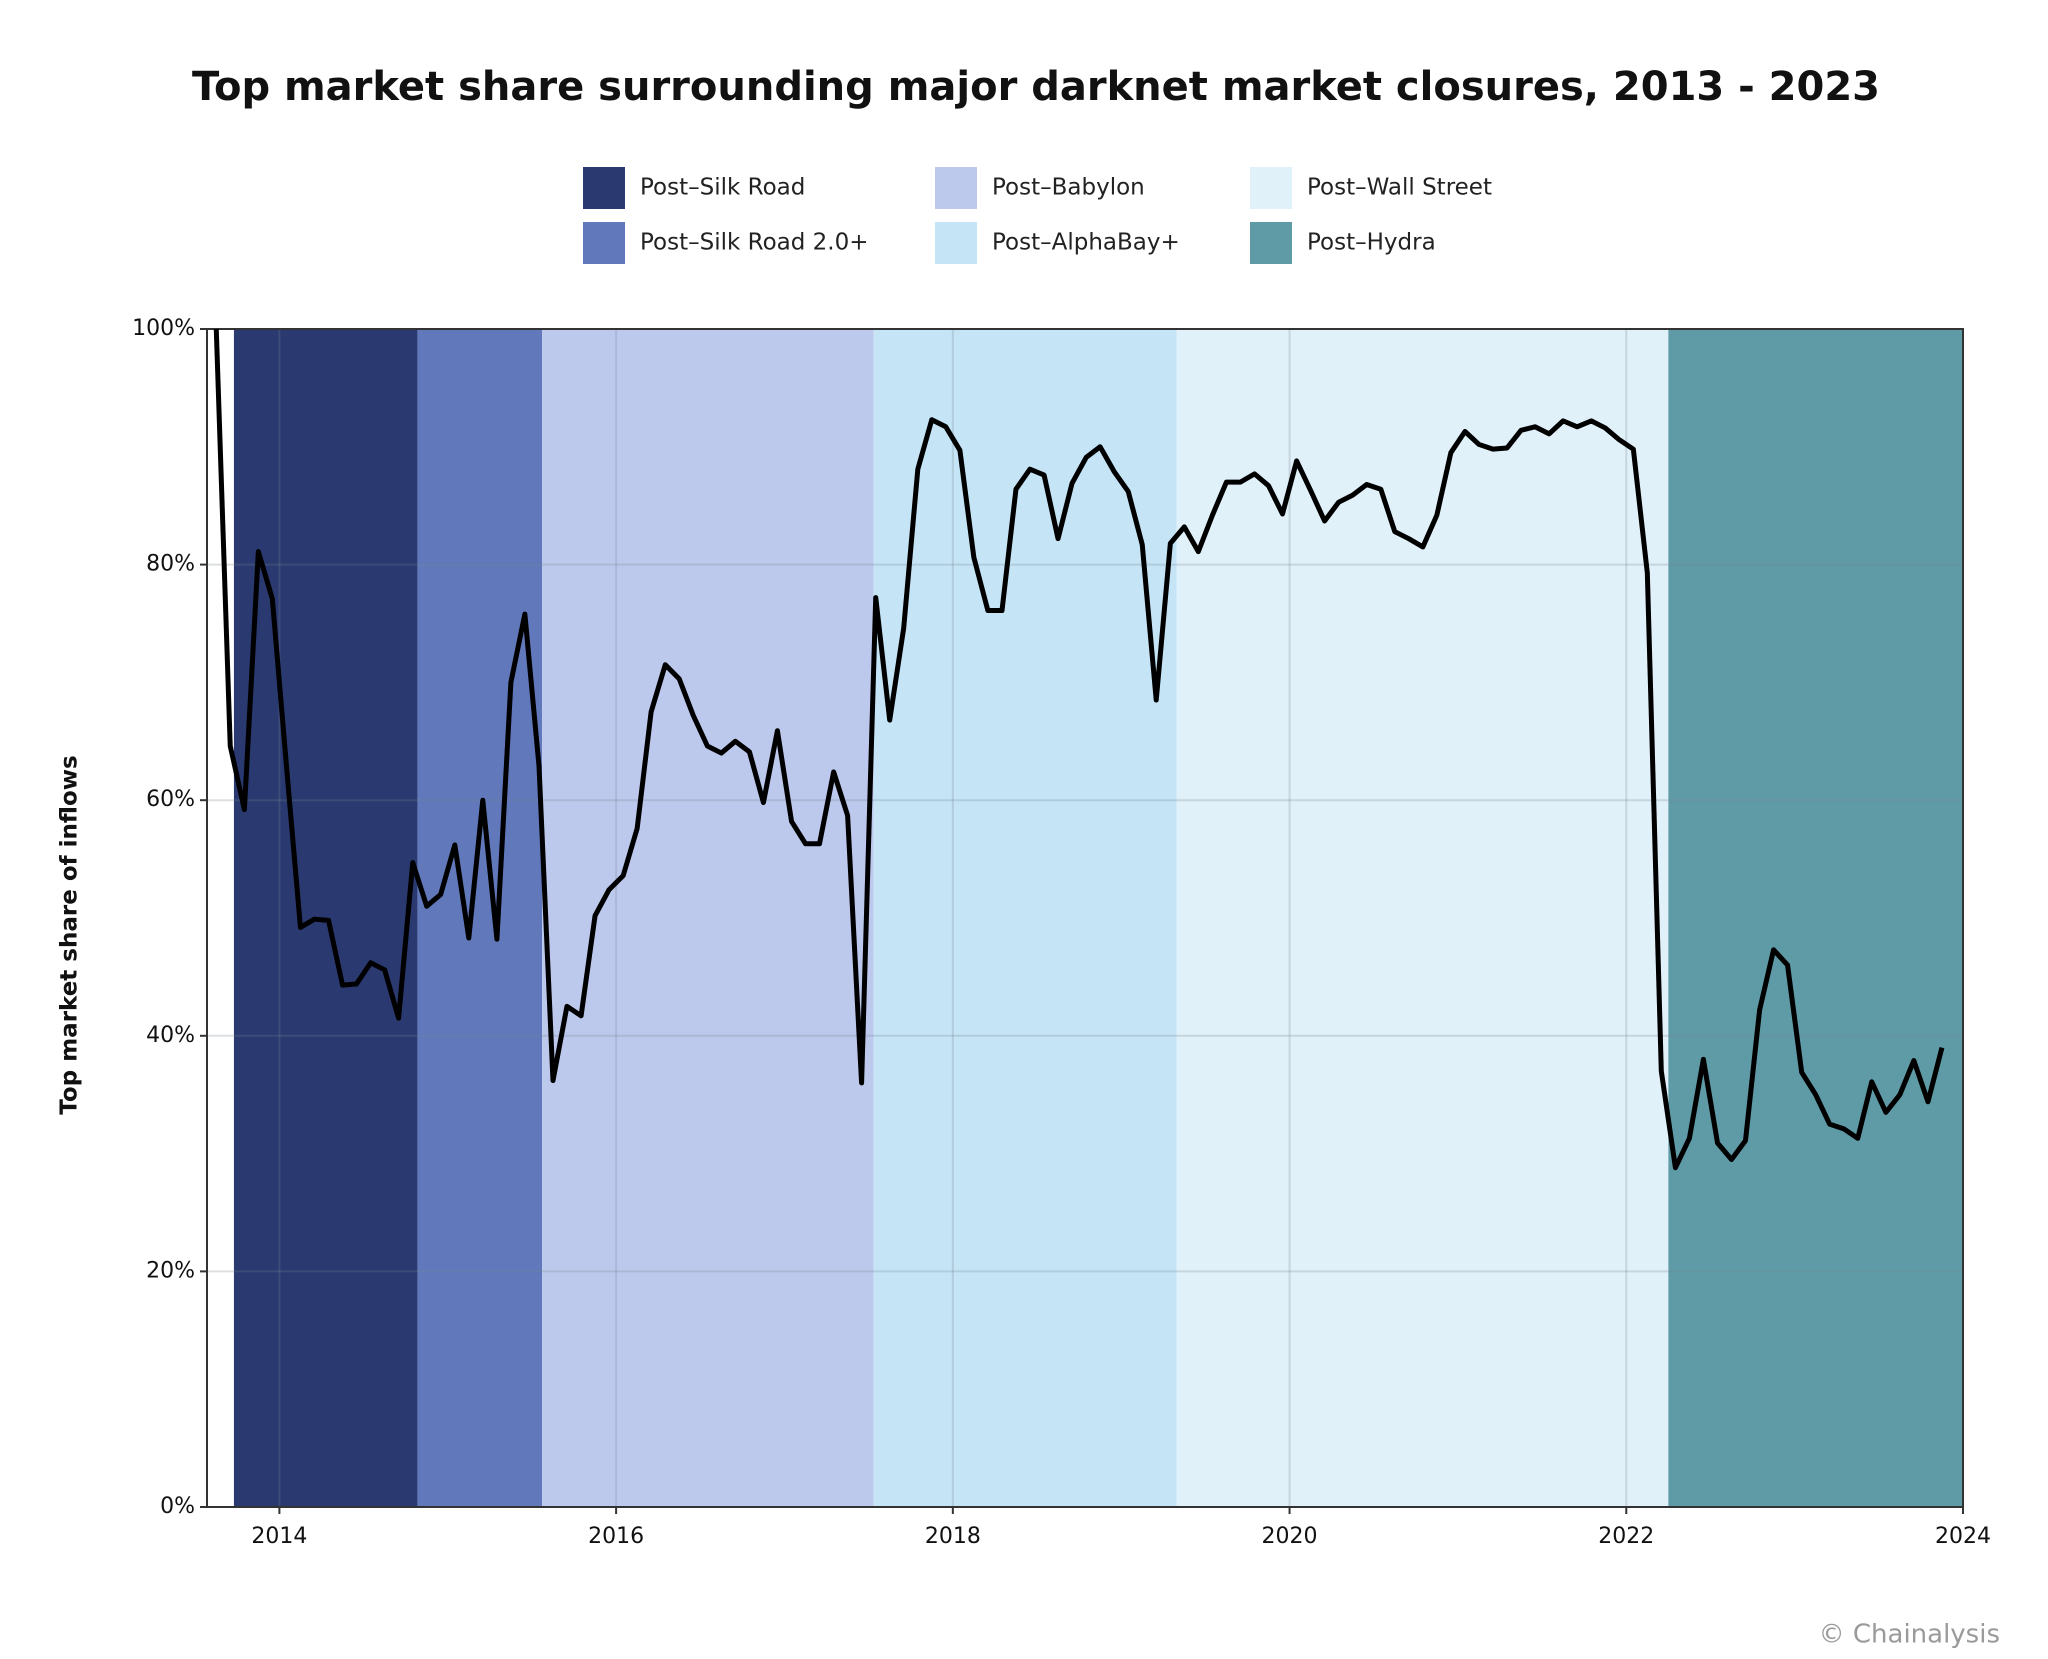 The image size is (2048, 1659). What do you see at coordinates (616, 1536) in the screenshot?
I see `x-tick-label: 2016` at bounding box center [616, 1536].